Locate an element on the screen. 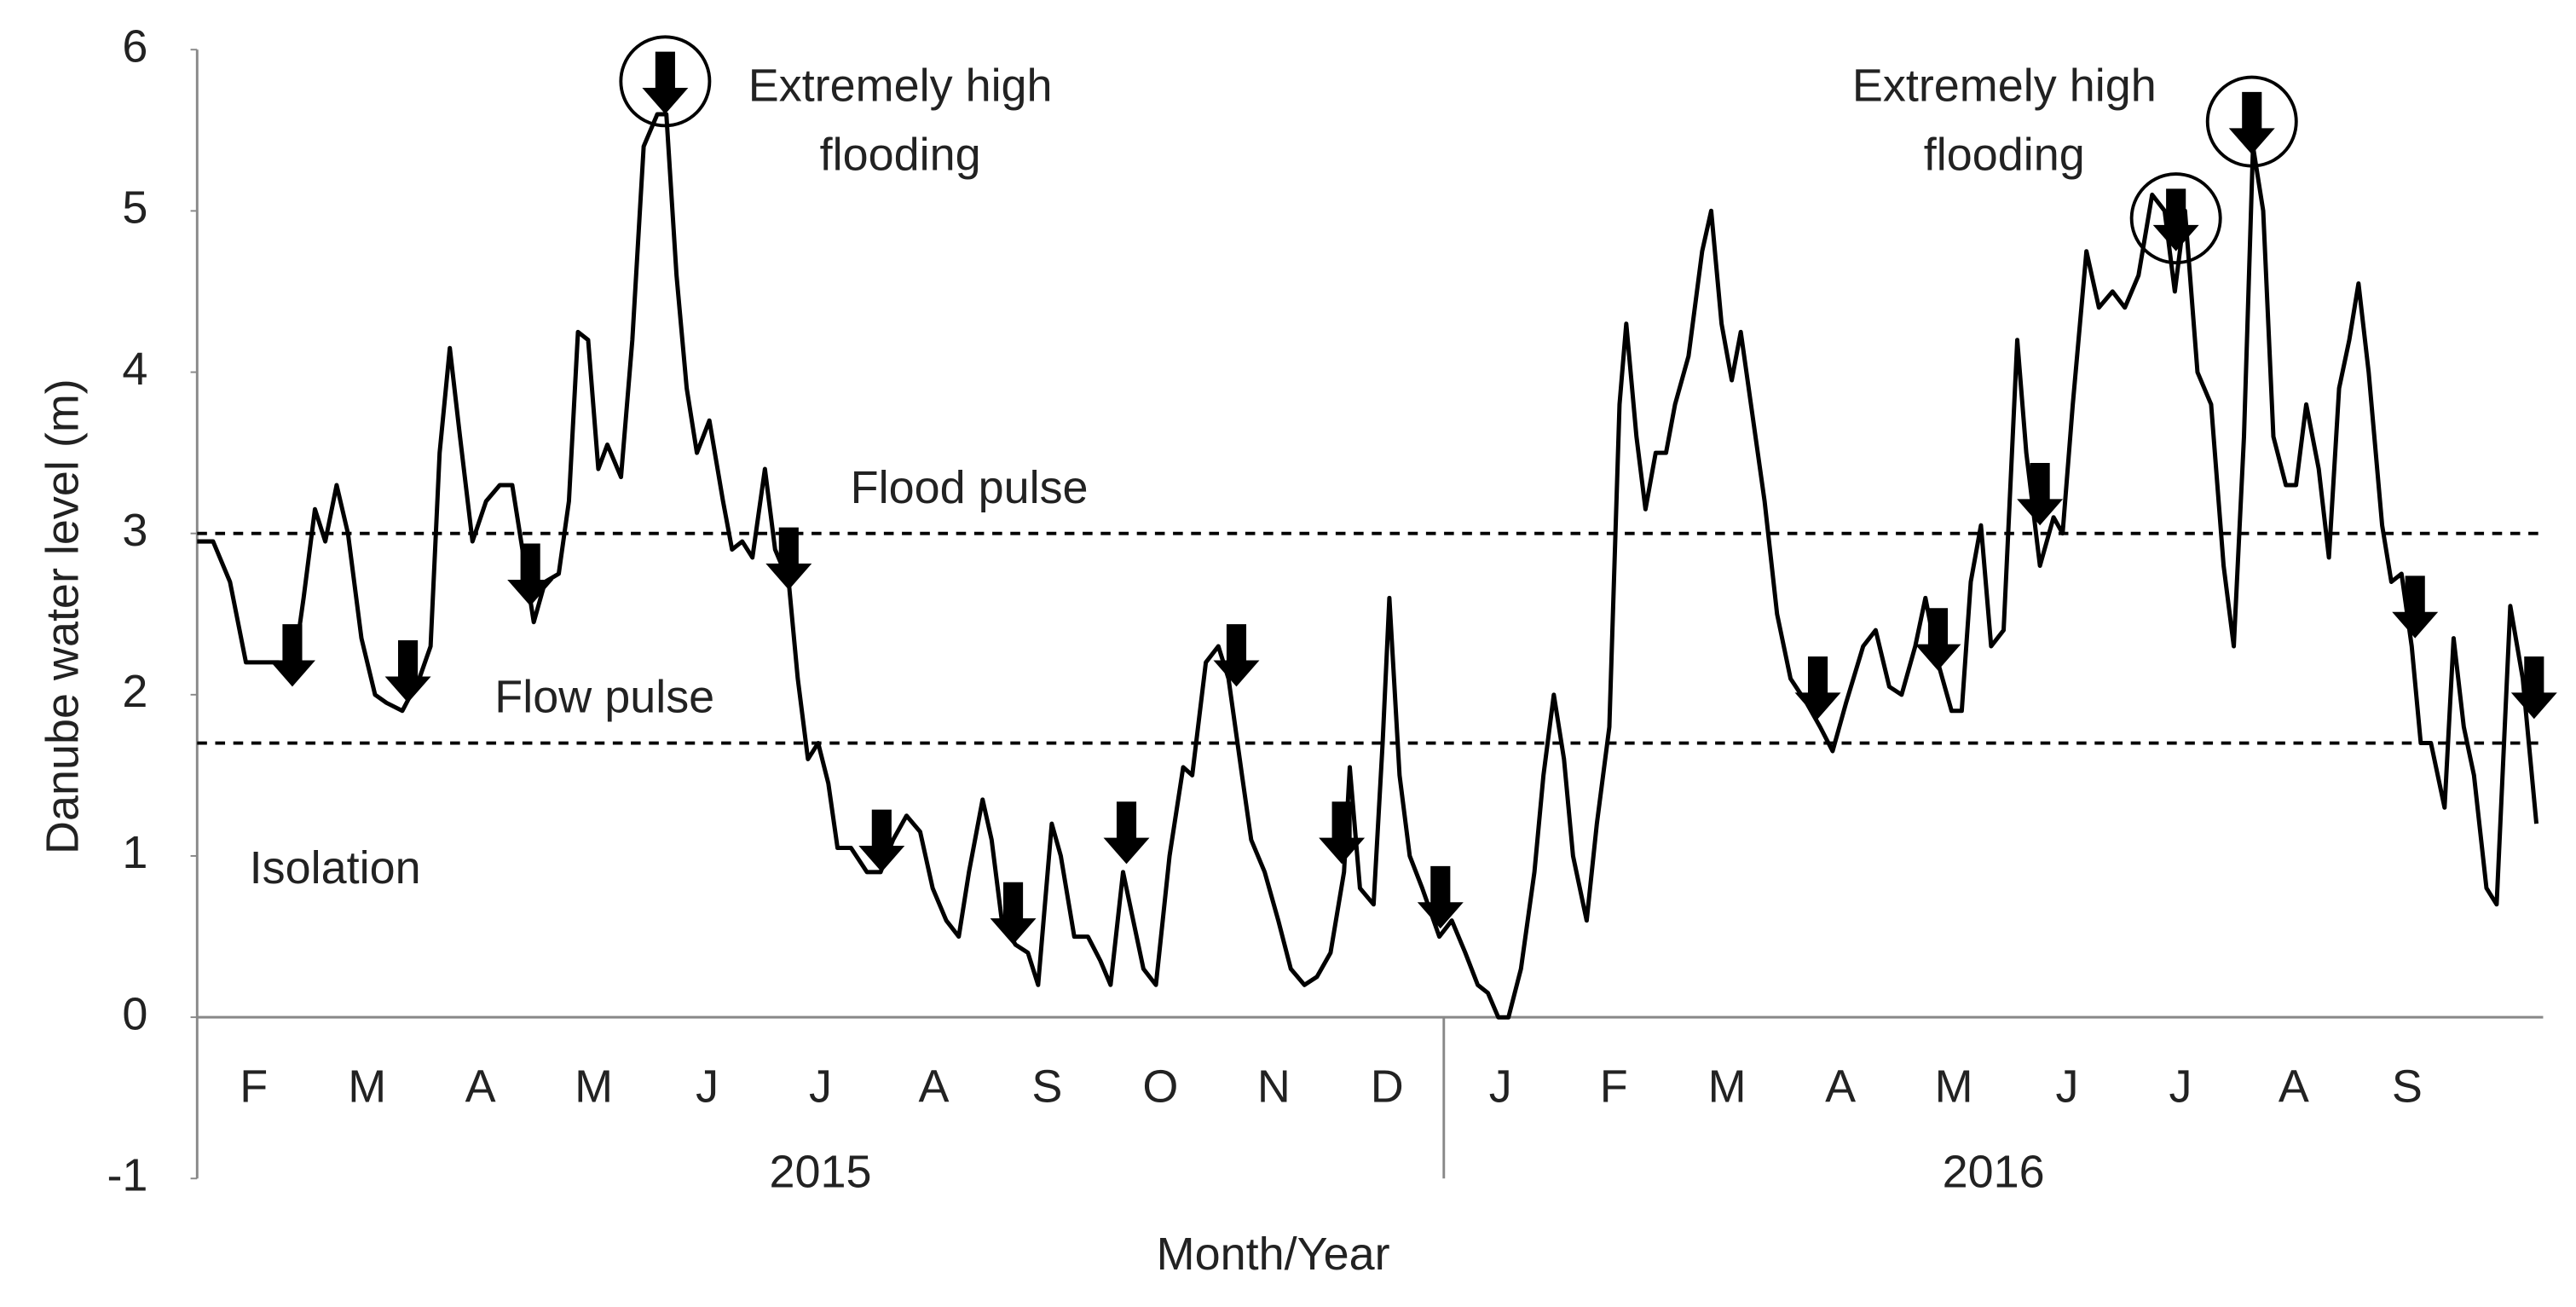 The height and width of the screenshot is (1307, 2576). annotation: Isolation is located at coordinates (335, 868).